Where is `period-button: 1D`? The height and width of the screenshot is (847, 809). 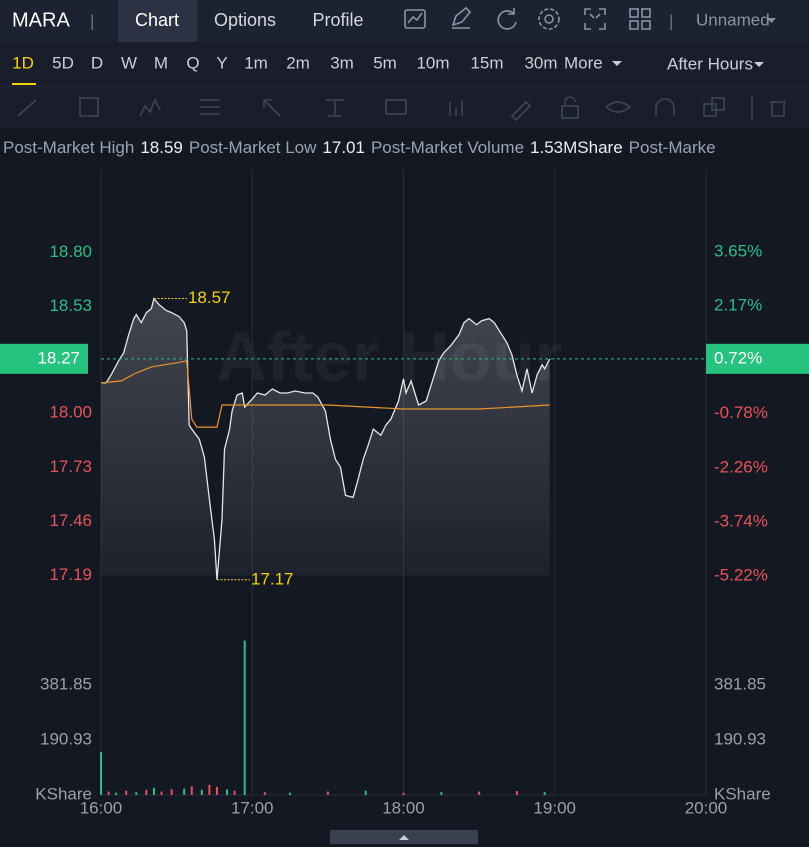
period-button: 1D is located at coordinates (23, 62).